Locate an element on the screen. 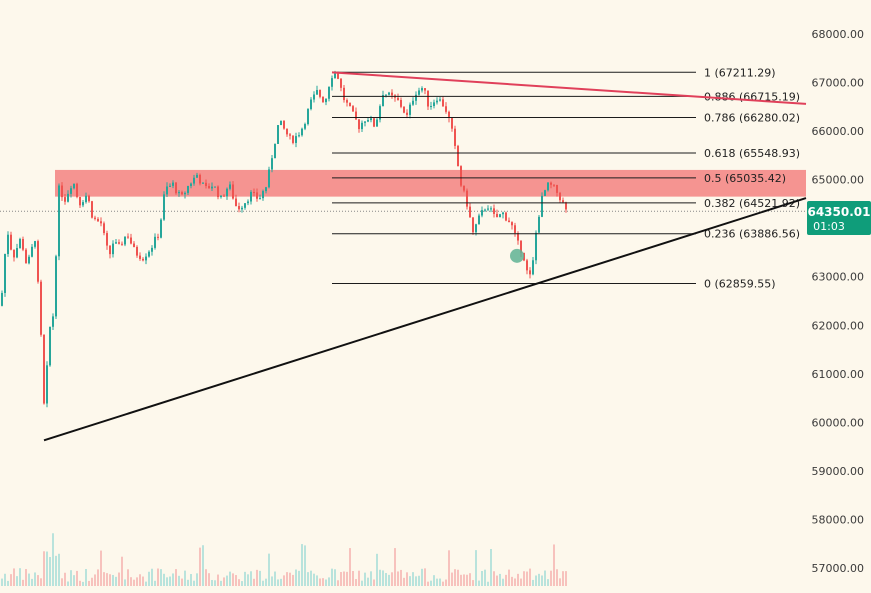  fib-level-label: 0.618 (65548.93) is located at coordinates (752, 153).